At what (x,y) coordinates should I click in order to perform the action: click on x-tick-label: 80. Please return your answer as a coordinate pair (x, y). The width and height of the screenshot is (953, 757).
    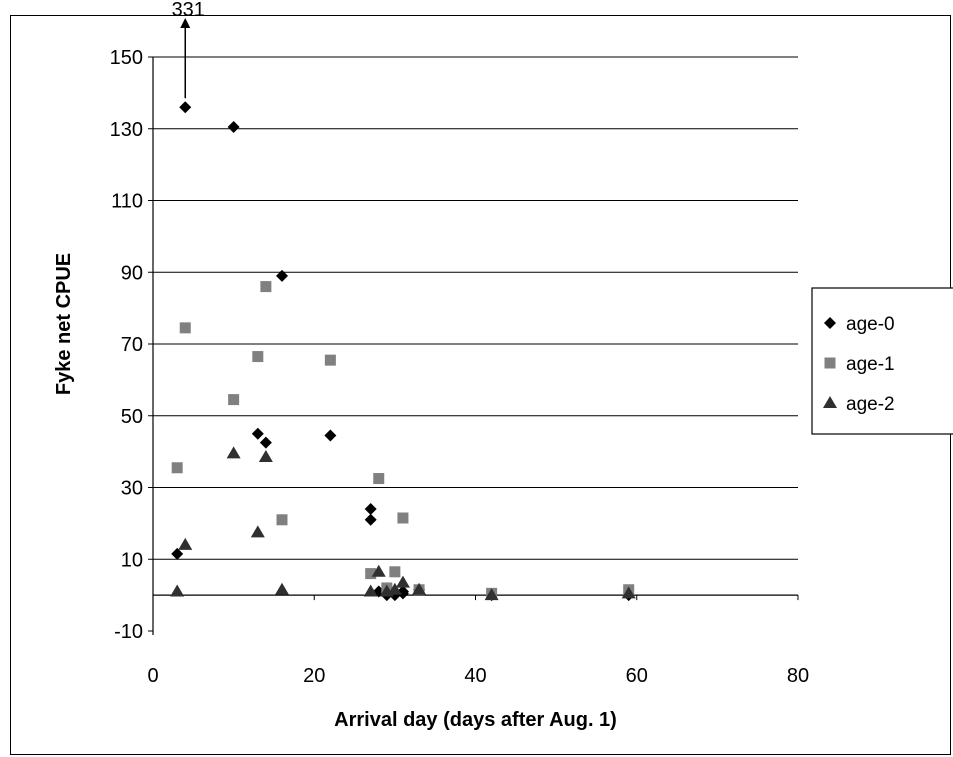
    Looking at the image, I should click on (798, 676).